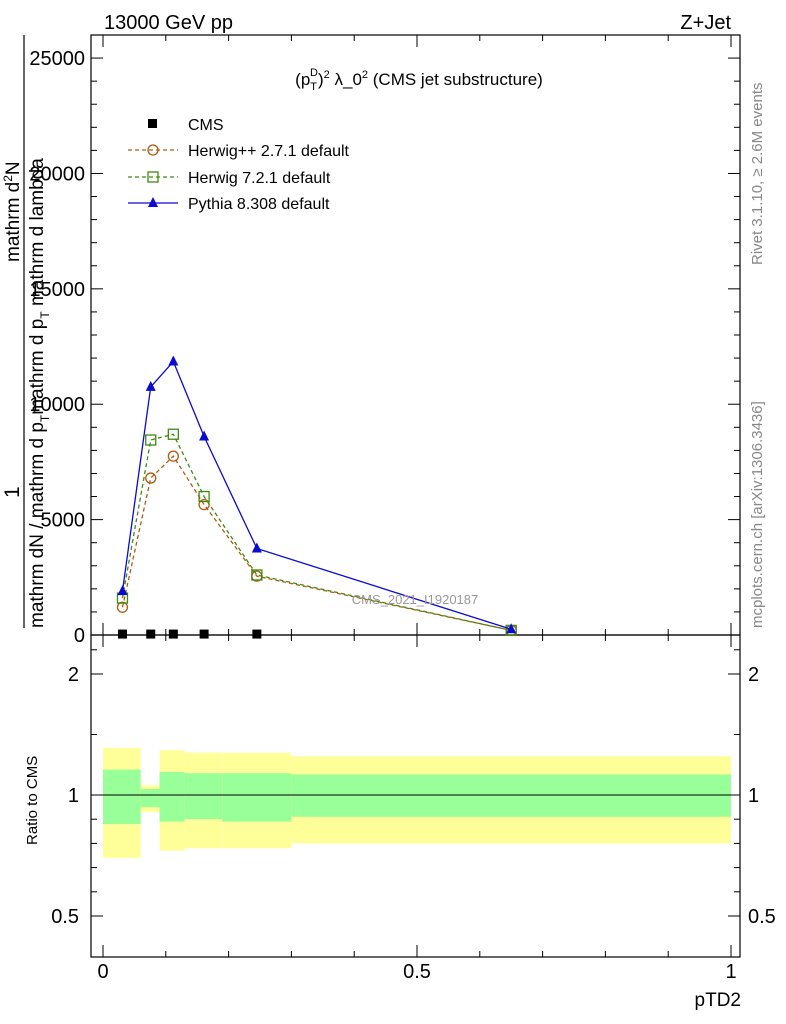  Describe the element at coordinates (57, 405) in the screenshot. I see `main-ytick-label: 10000` at that location.